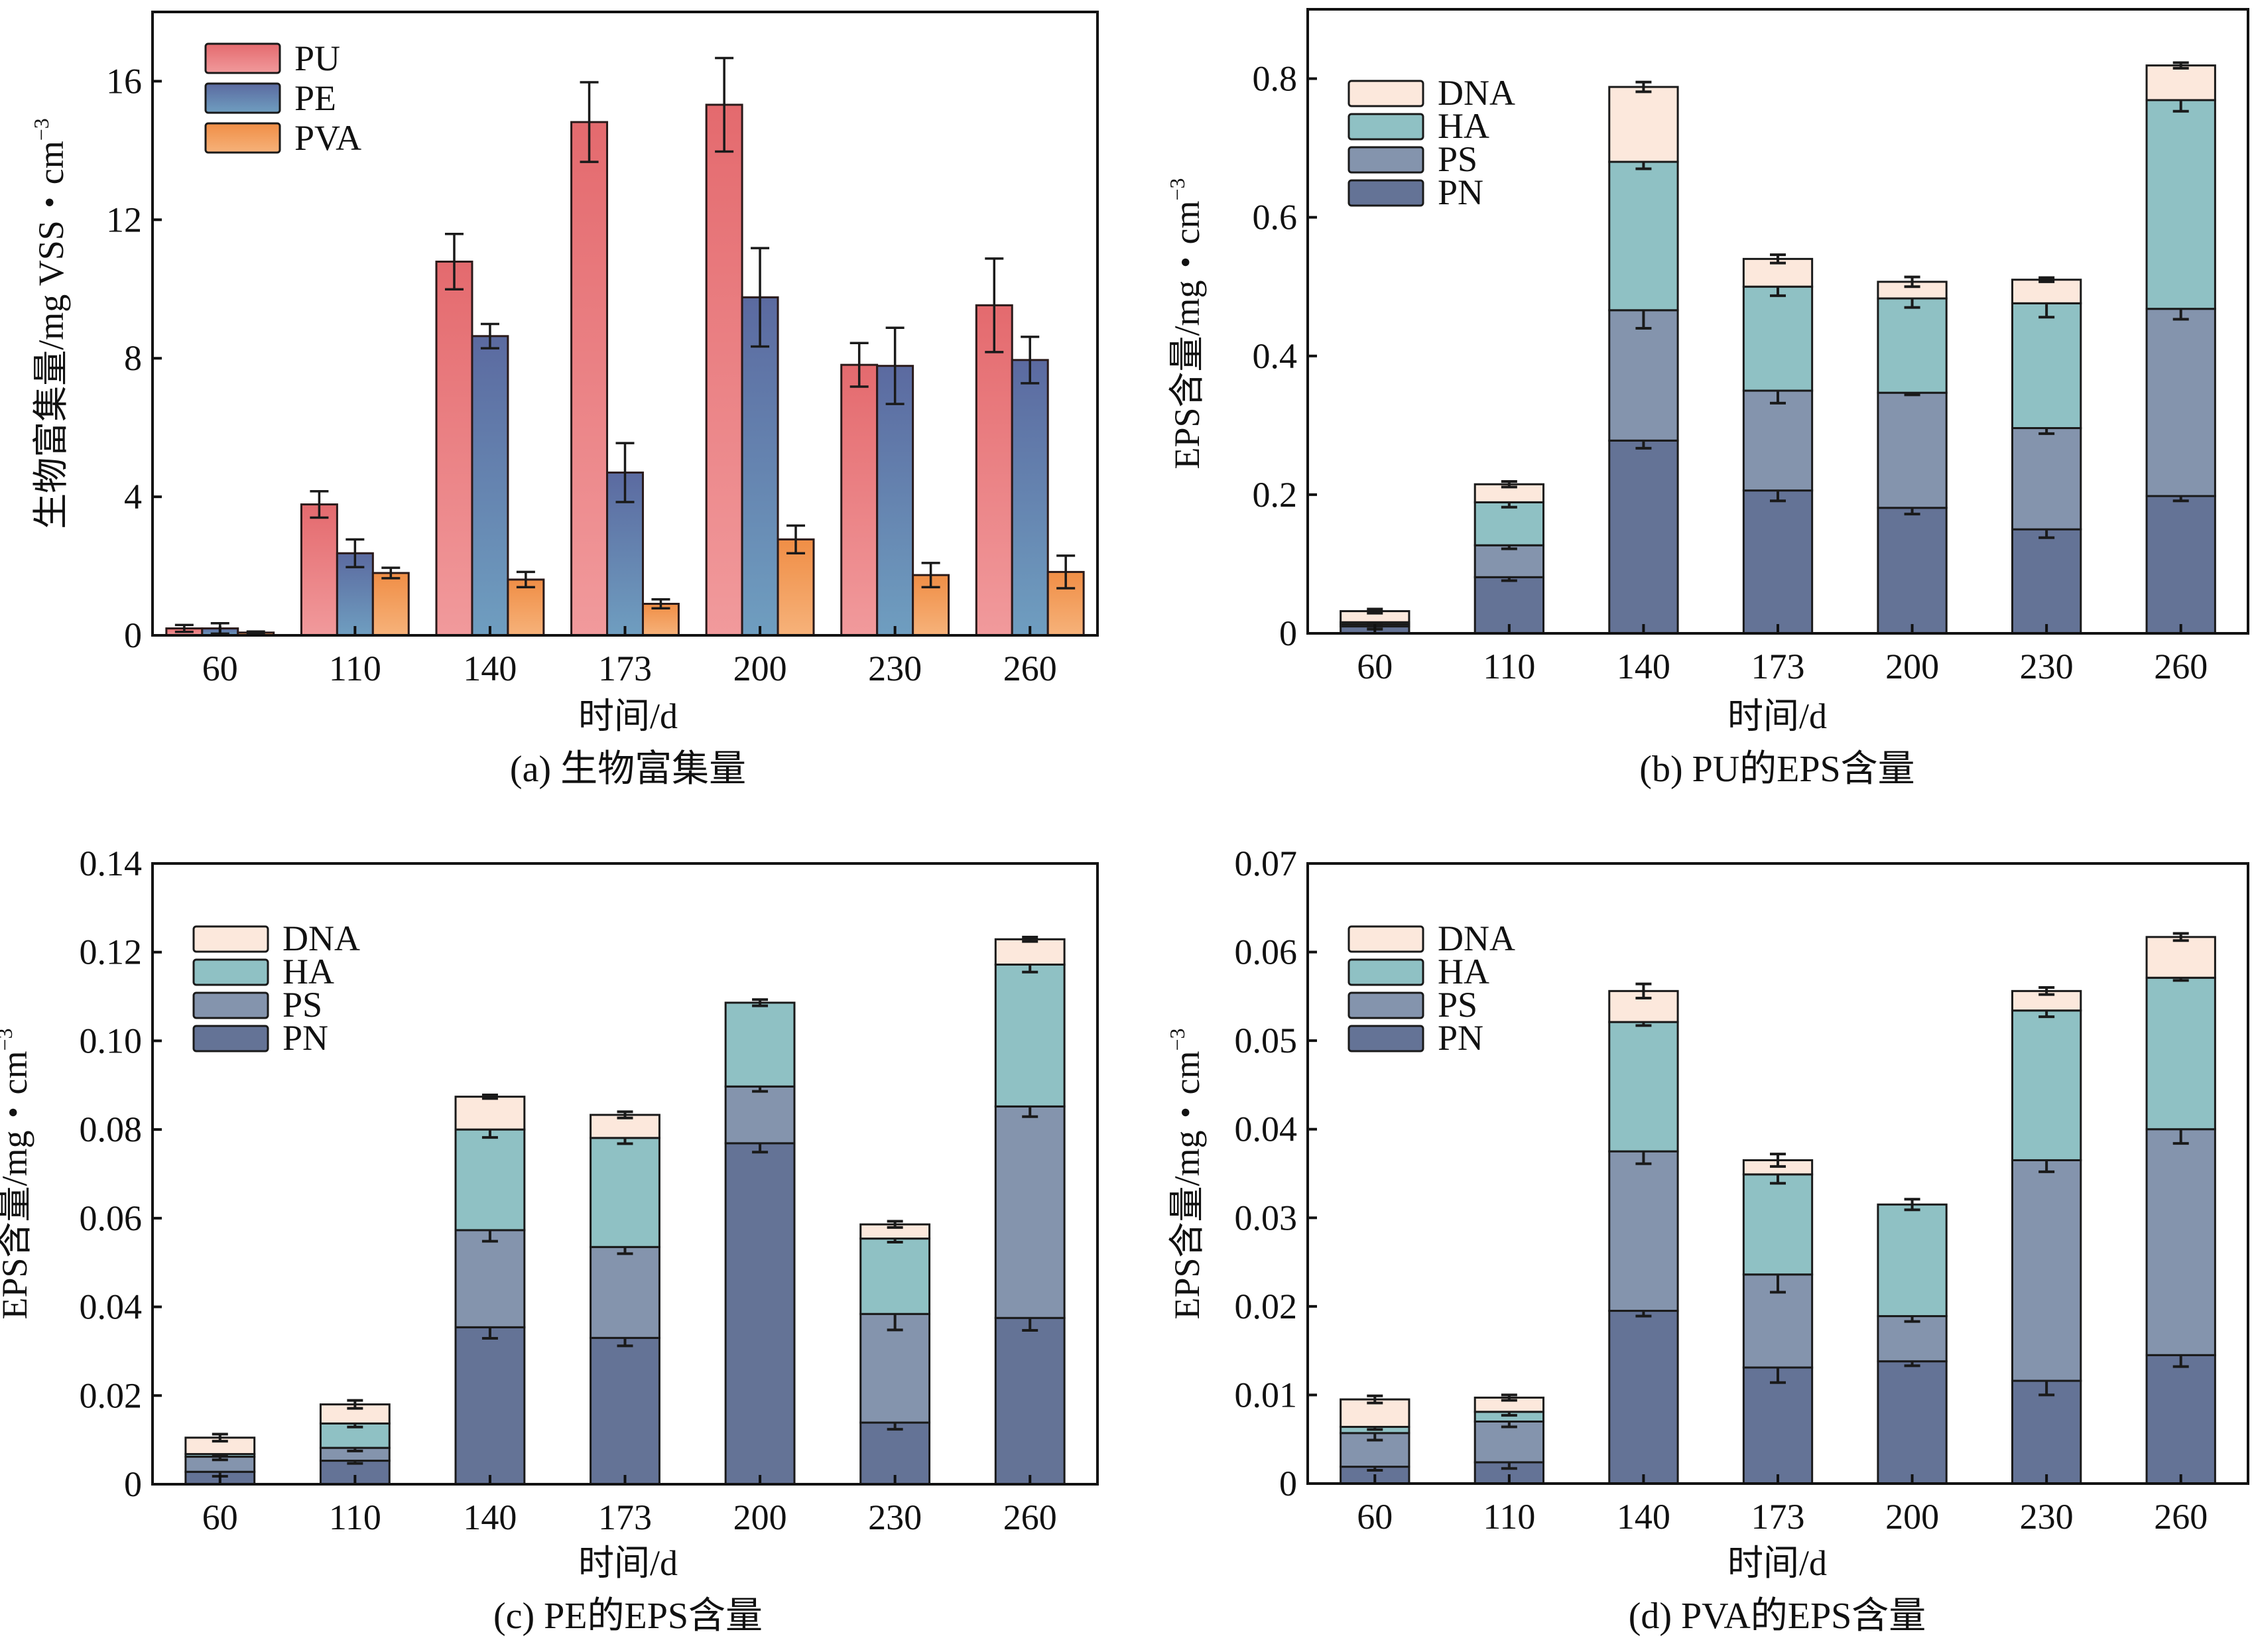 The height and width of the screenshot is (1652, 2254). I want to click on panel-b-ylabel: EPS含量/mg・cm−3, so click(1186, 323).